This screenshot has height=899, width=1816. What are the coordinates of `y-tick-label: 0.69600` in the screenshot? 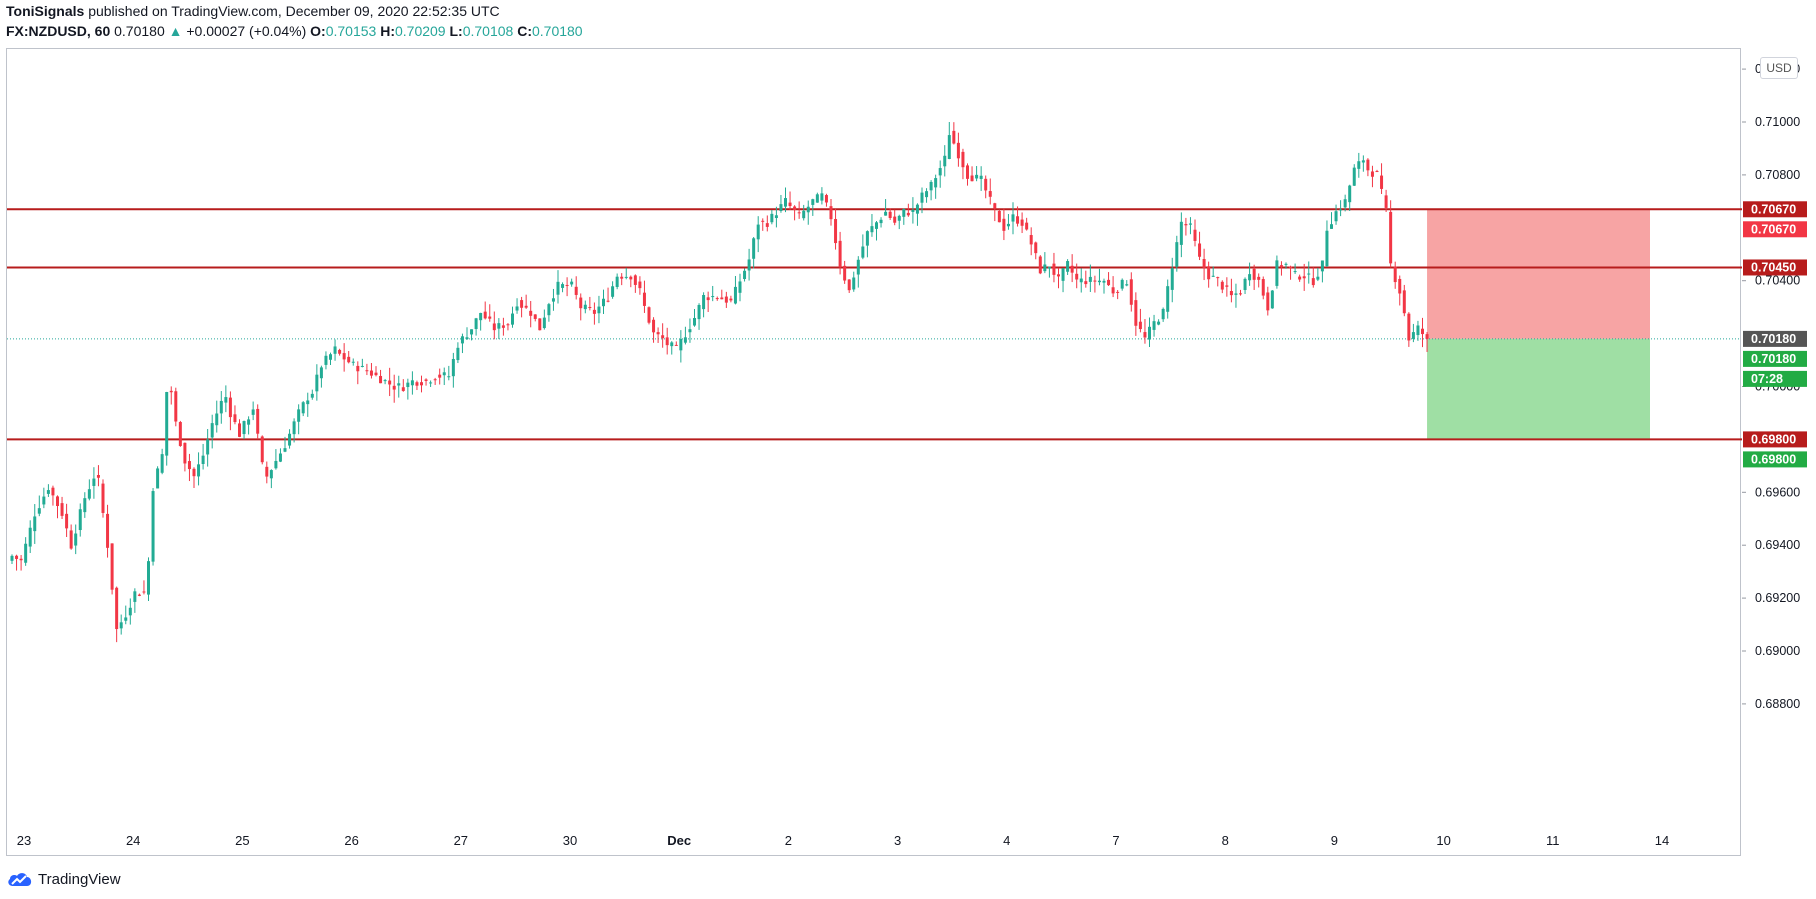 It's located at (1777, 492).